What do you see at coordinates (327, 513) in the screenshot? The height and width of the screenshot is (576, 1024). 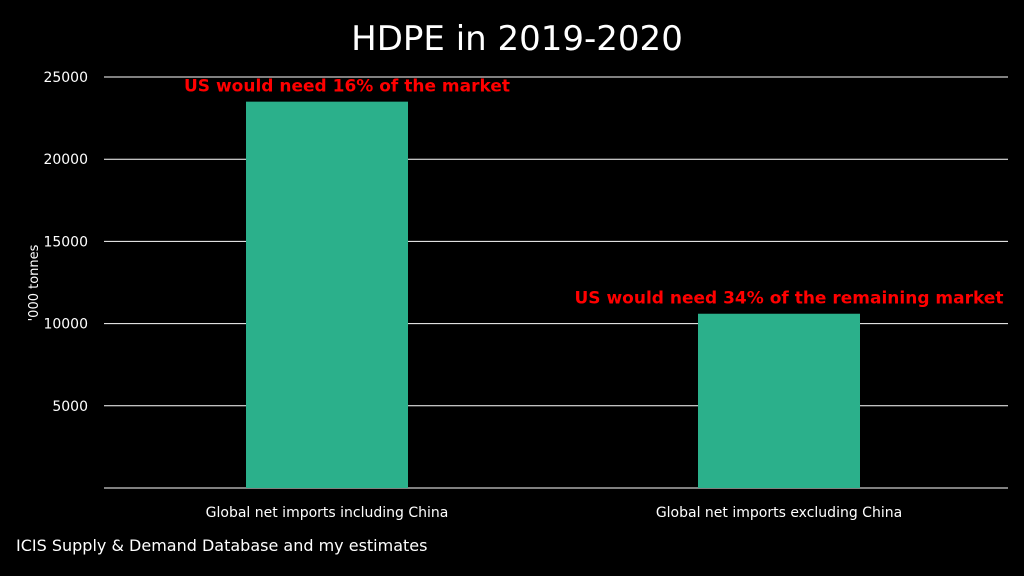 I see `x-category-label-1: Global net imports including China` at bounding box center [327, 513].